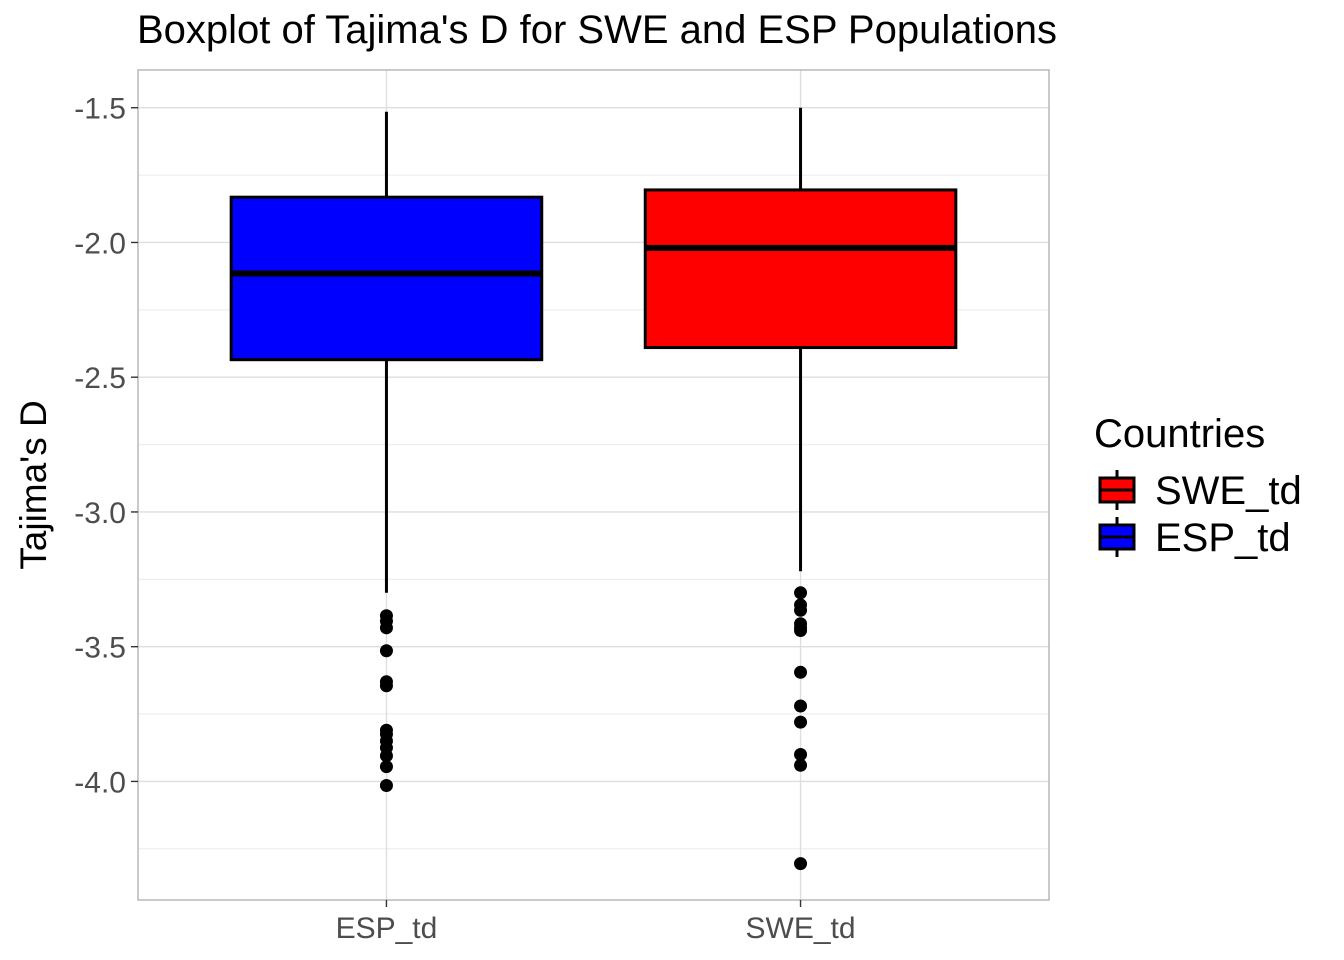 This screenshot has height=960, width=1344. What do you see at coordinates (100, 648) in the screenshot?
I see `y-tick-label: -3.5` at bounding box center [100, 648].